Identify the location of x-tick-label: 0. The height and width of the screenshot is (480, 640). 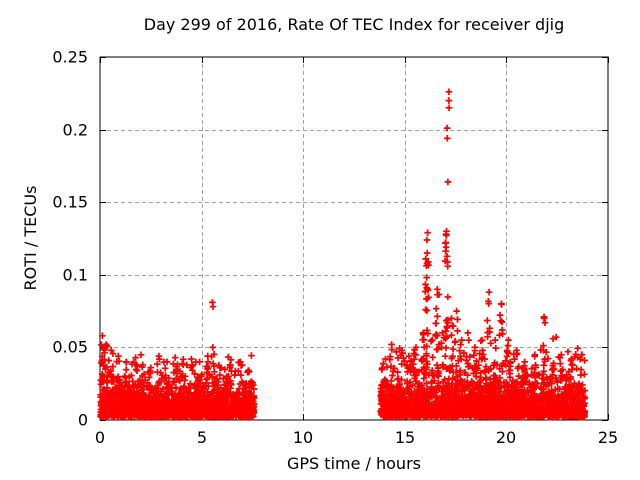
(100, 437).